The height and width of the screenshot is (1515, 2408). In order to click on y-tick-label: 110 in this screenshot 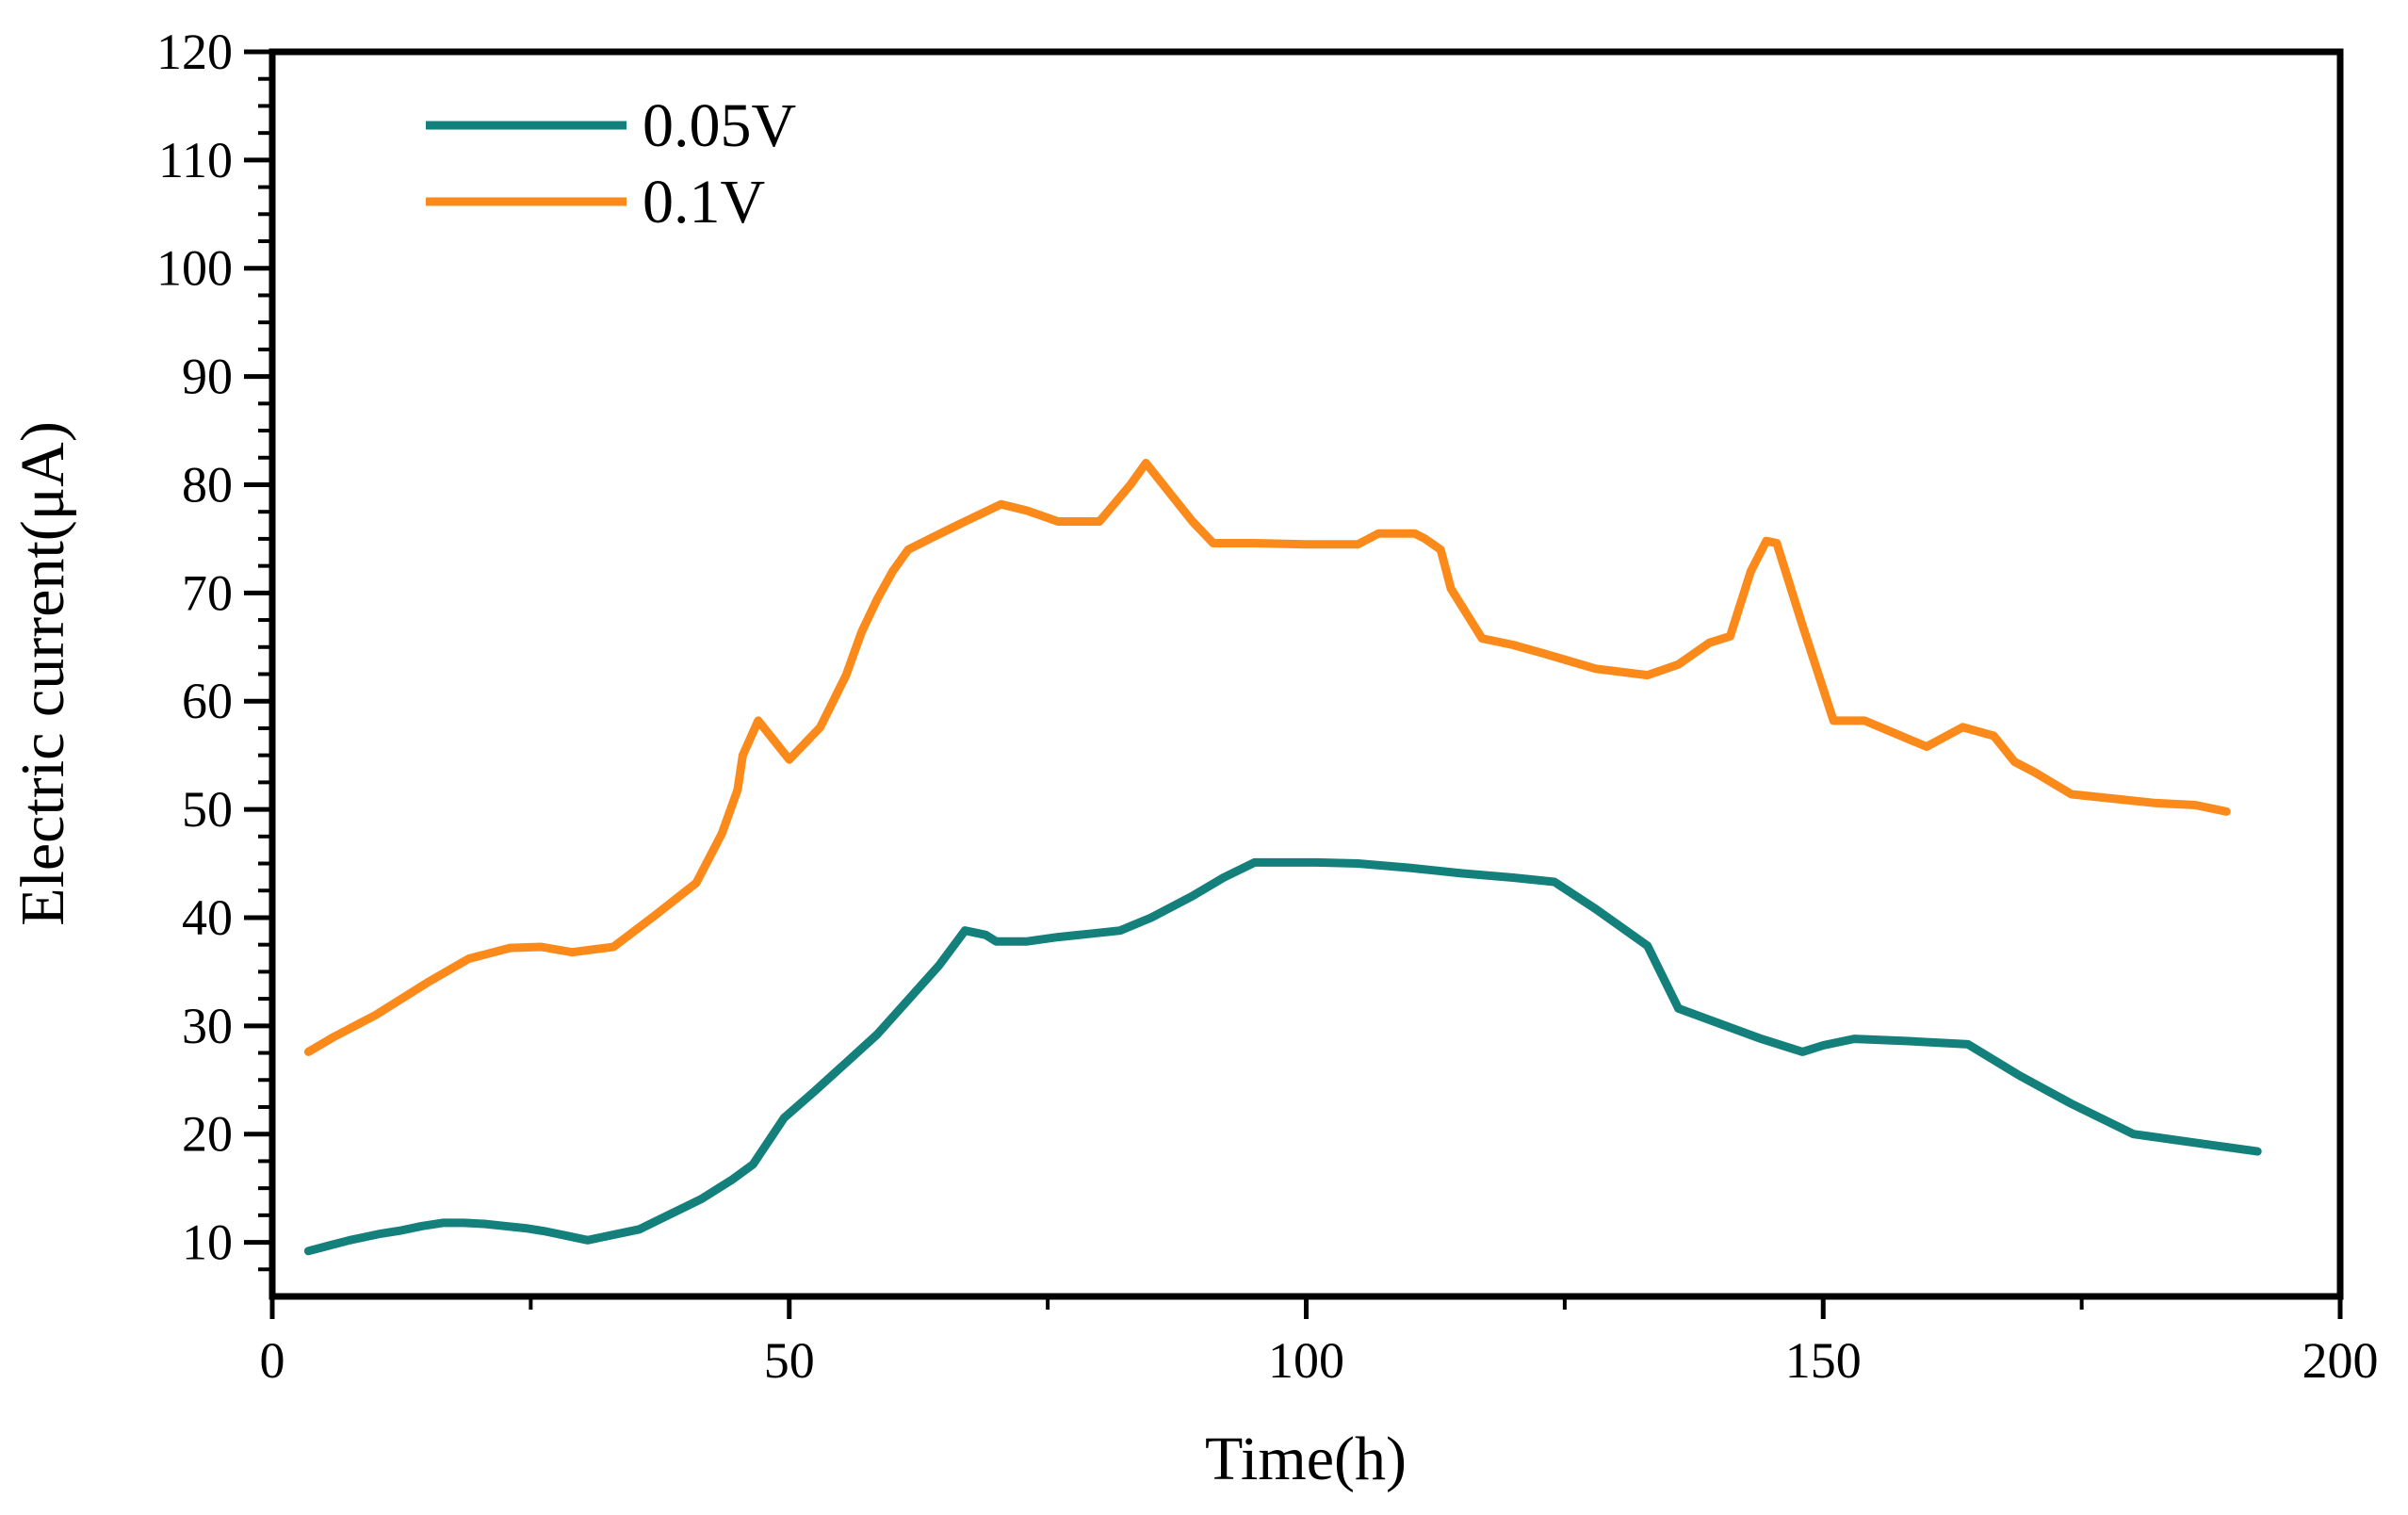, I will do `click(195, 160)`.